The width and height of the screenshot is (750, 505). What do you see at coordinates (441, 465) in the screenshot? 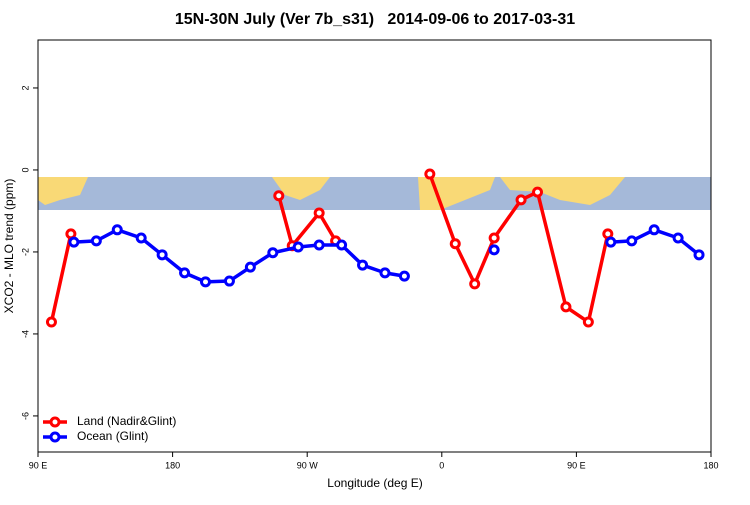
I see `x-tick-label: 0` at bounding box center [441, 465].